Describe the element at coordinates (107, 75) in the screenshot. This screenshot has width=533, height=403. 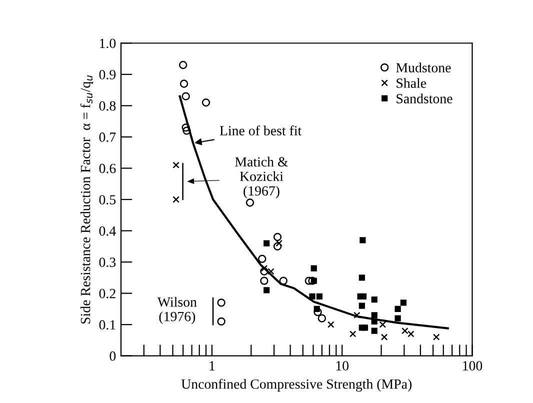
I see `y-tick-label: 0.9` at that location.